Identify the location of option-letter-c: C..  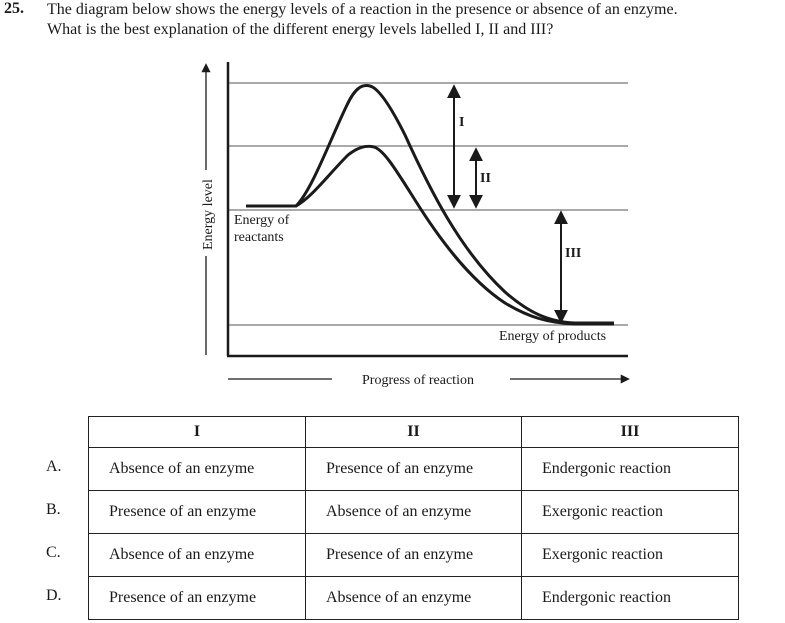
(53, 552).